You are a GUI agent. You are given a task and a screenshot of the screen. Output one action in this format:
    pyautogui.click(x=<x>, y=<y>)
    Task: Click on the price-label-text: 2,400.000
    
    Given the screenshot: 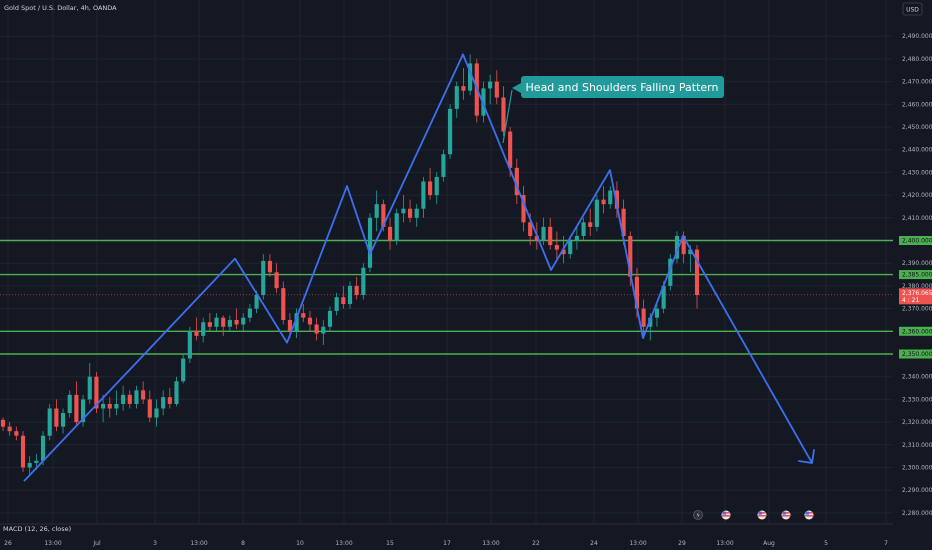 What is the action you would take?
    pyautogui.click(x=917, y=241)
    